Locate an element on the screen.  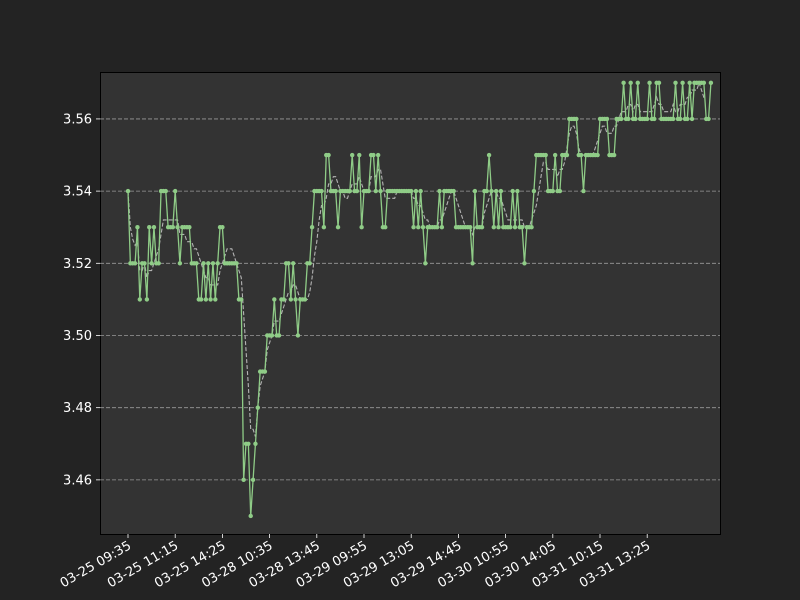
y-tick-label: 3.50 is located at coordinates (77, 336).